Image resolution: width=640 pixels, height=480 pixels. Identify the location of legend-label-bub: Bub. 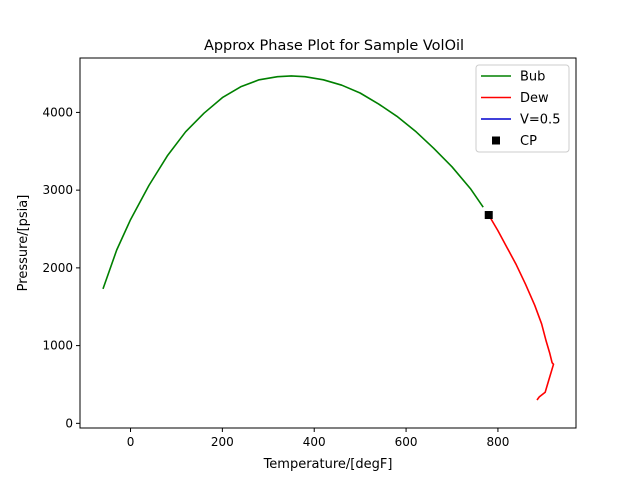
(532, 77).